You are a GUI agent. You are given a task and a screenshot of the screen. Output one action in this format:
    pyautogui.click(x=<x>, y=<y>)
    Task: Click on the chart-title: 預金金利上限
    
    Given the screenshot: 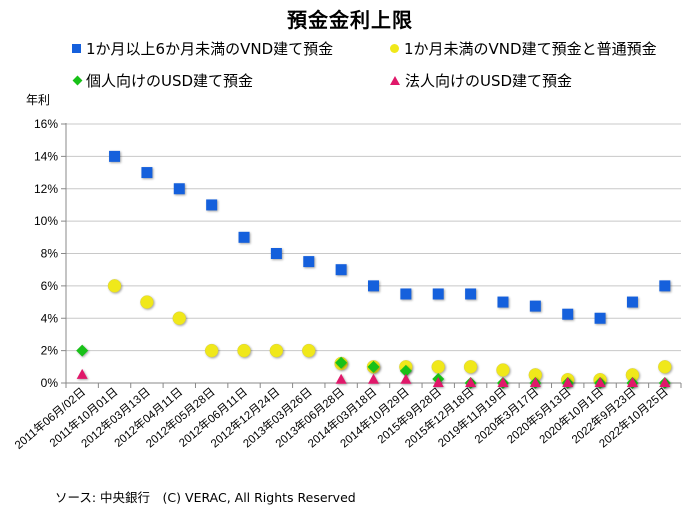 What is the action you would take?
    pyautogui.click(x=350, y=20)
    